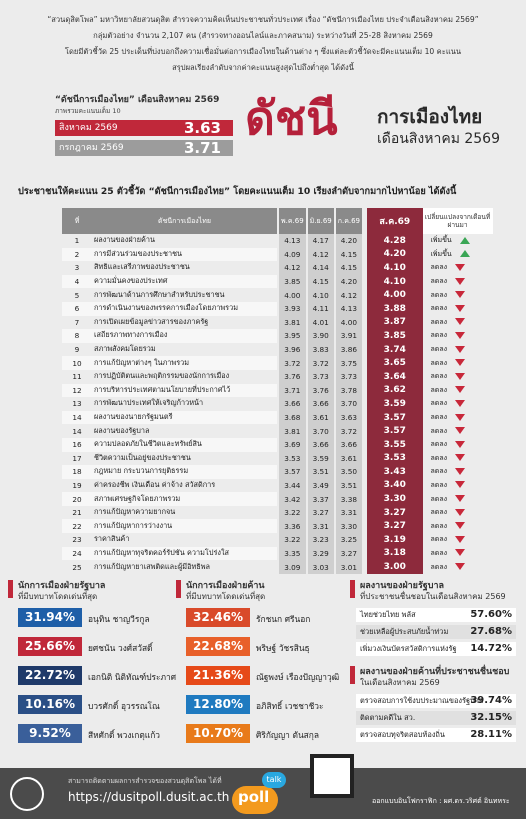 The width and height of the screenshot is (526, 819). What do you see at coordinates (292, 308) in the screenshot?
I see `cell: 3.93` at bounding box center [292, 308].